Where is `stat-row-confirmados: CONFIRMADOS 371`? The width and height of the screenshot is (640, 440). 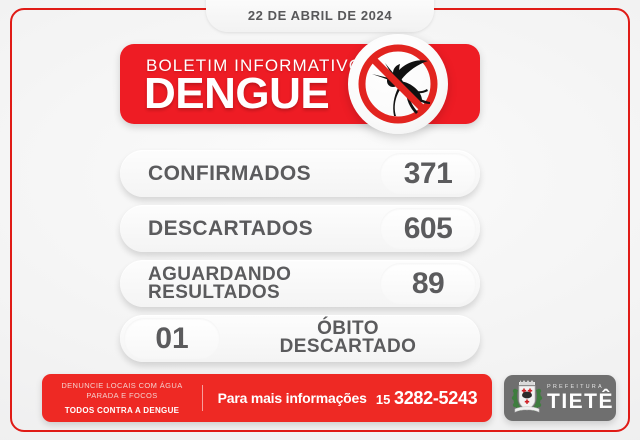
stat-row-confirmados: CONFIRMADOS 371 is located at coordinates (300, 173).